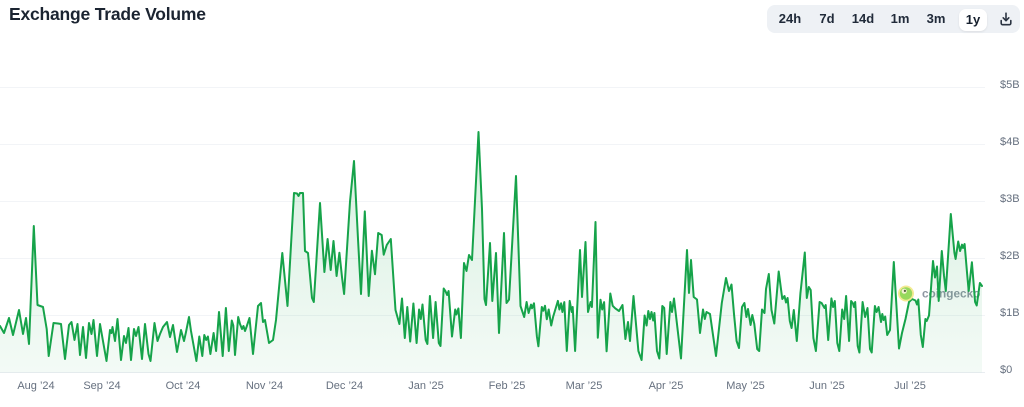 This screenshot has width=1024, height=407. What do you see at coordinates (1010, 313) in the screenshot?
I see `svg-text: $1B` at bounding box center [1010, 313].